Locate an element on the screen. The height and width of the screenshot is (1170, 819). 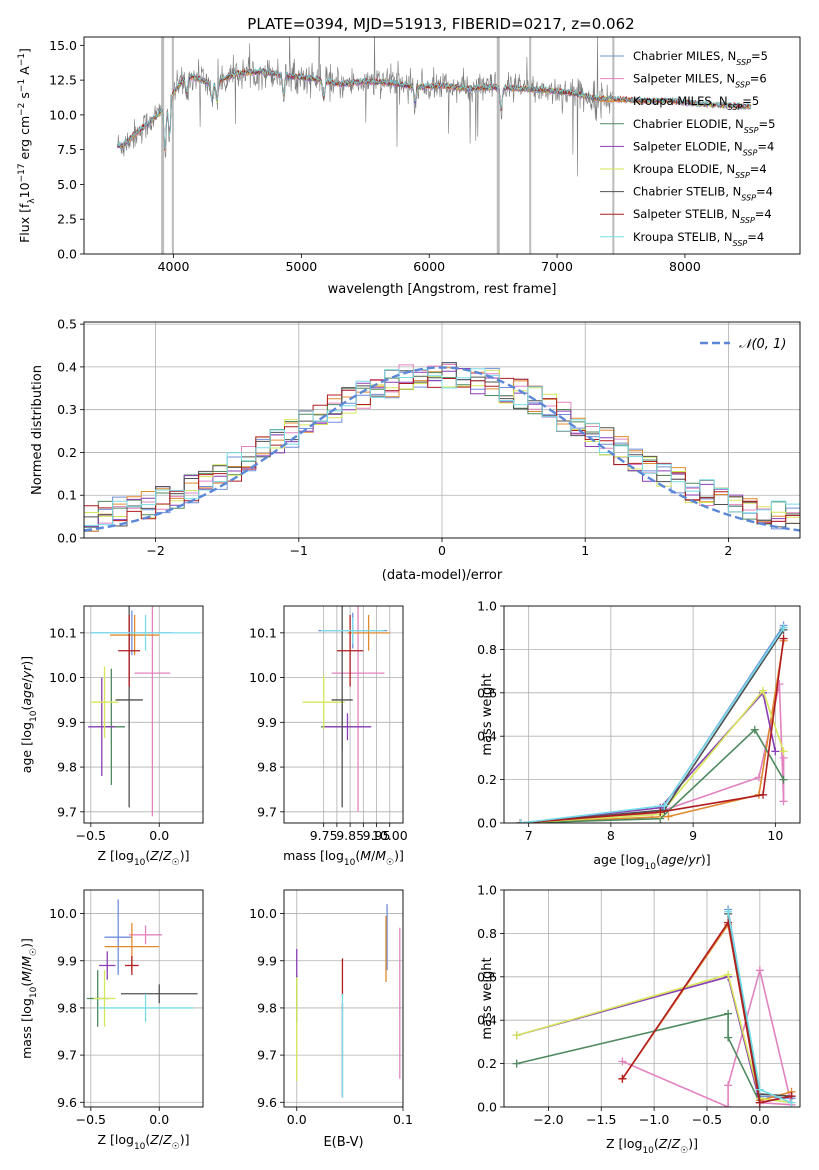
legend-label: Chabrier STELIB, NSSP=4 is located at coordinates (703, 194).